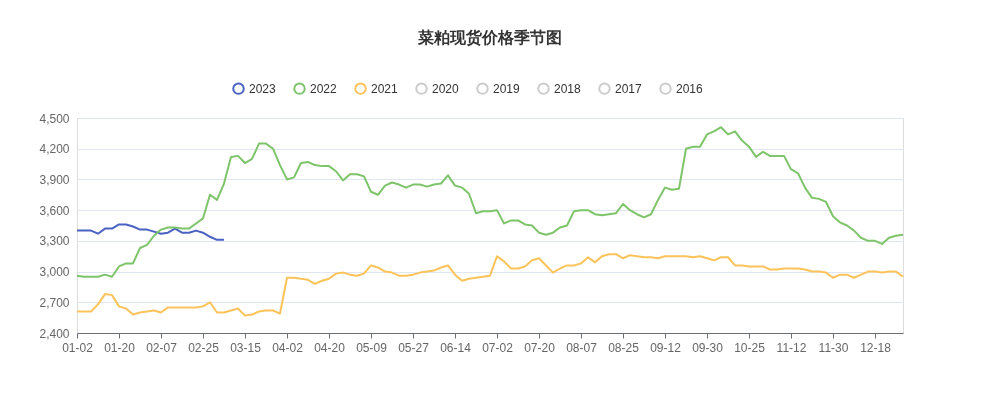  Describe the element at coordinates (54, 179) in the screenshot. I see `y-tick-label: 3,900` at that location.